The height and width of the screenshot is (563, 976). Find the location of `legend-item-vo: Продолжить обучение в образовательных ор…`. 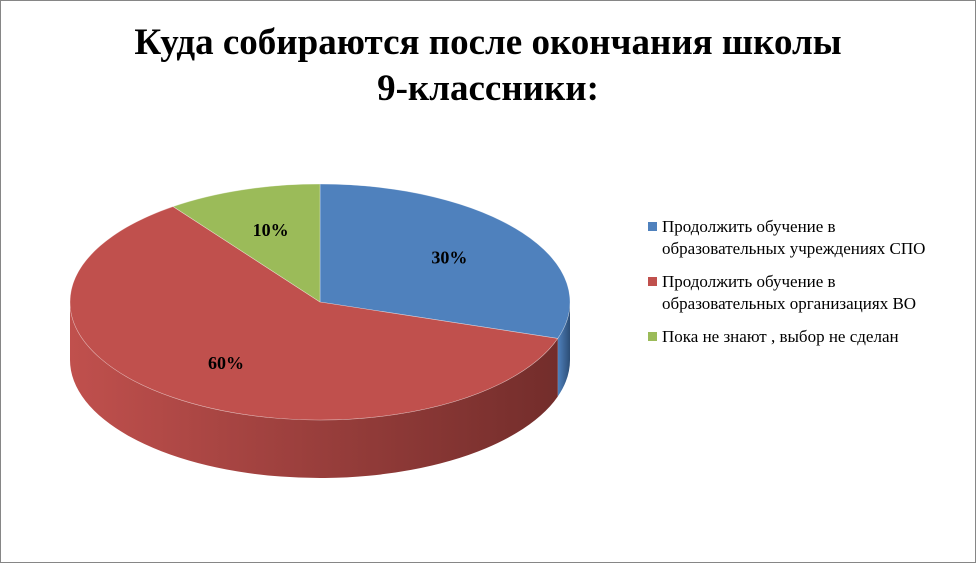

legend-item-vo: Продолжить обучение в образовательных ор… is located at coordinates (806, 293).